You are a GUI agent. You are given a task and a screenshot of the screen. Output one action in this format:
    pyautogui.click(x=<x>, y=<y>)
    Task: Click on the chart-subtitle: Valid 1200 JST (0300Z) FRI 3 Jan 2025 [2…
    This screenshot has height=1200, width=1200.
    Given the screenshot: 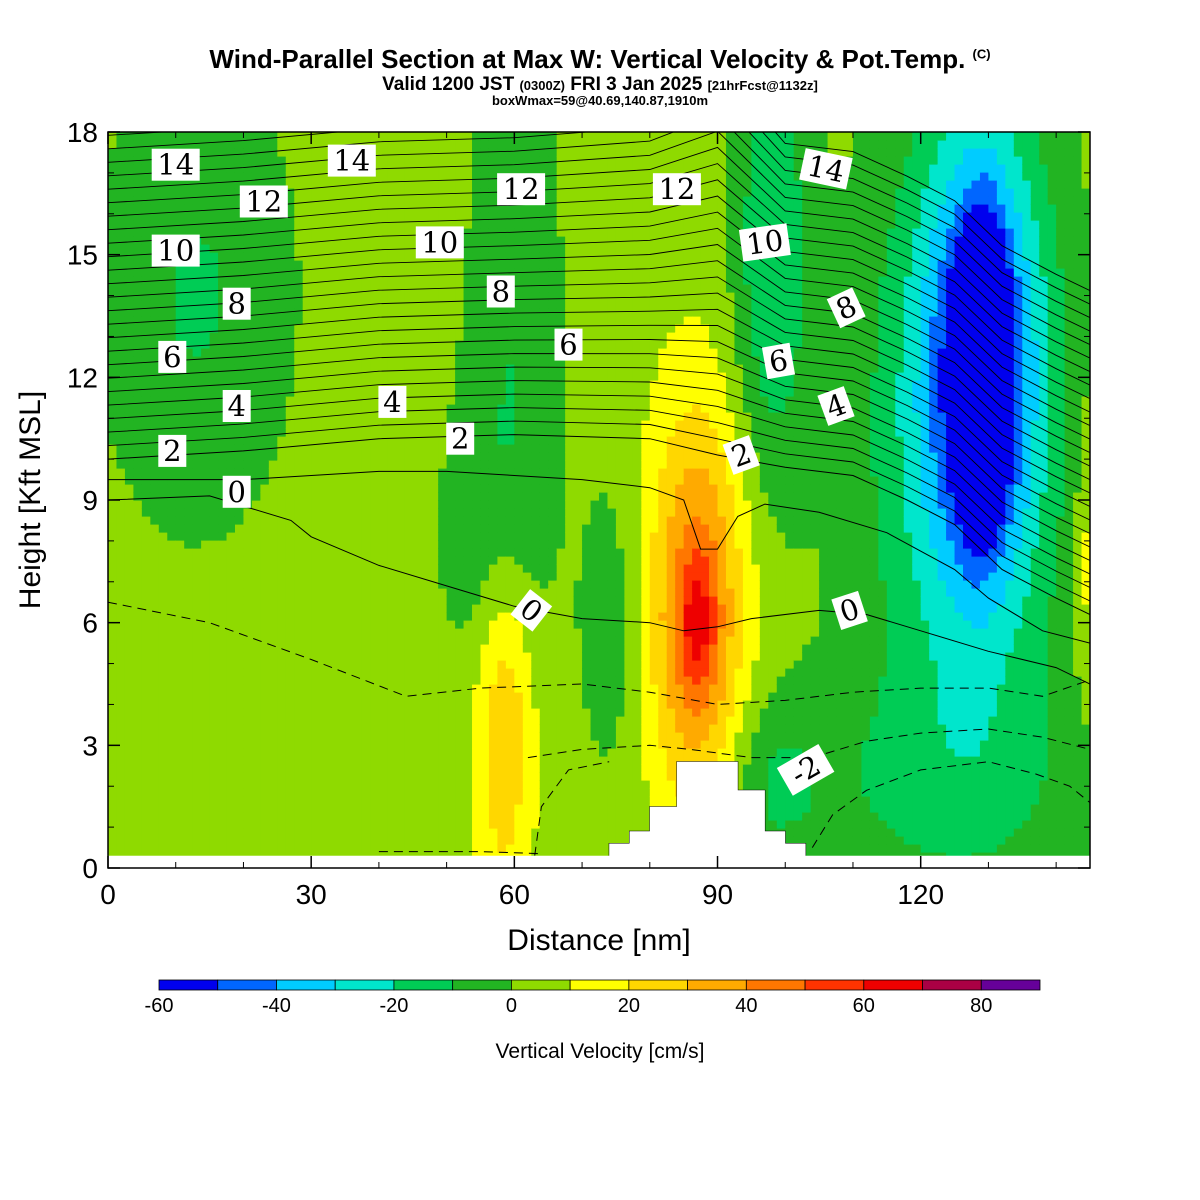 What is the action you would take?
    pyautogui.click(x=600, y=84)
    